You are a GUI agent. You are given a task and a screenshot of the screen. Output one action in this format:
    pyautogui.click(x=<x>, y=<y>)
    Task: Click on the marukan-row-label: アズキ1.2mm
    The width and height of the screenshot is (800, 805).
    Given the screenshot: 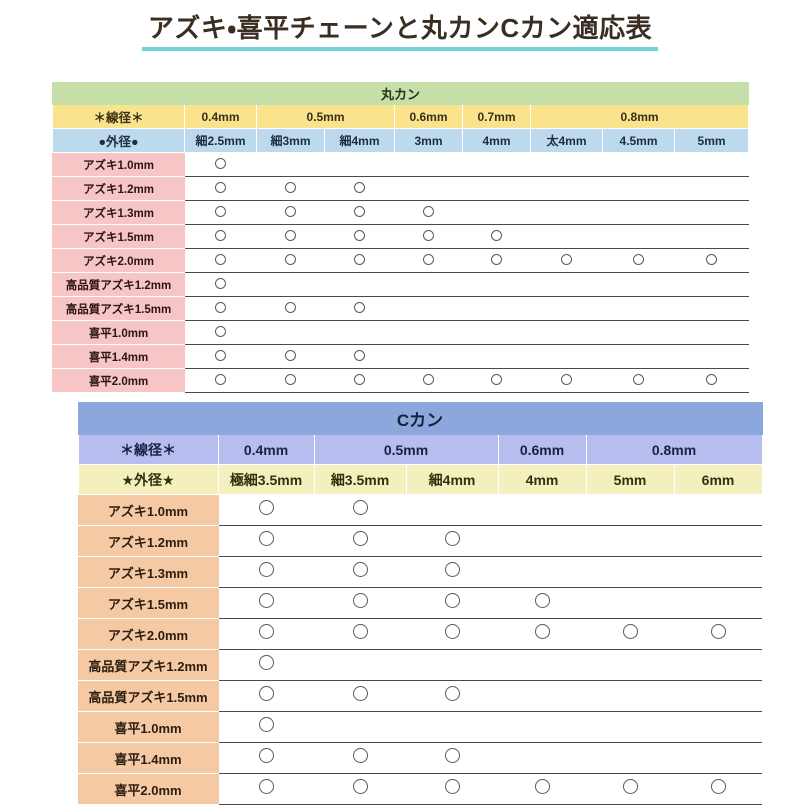 What is the action you would take?
    pyautogui.click(x=118, y=188)
    